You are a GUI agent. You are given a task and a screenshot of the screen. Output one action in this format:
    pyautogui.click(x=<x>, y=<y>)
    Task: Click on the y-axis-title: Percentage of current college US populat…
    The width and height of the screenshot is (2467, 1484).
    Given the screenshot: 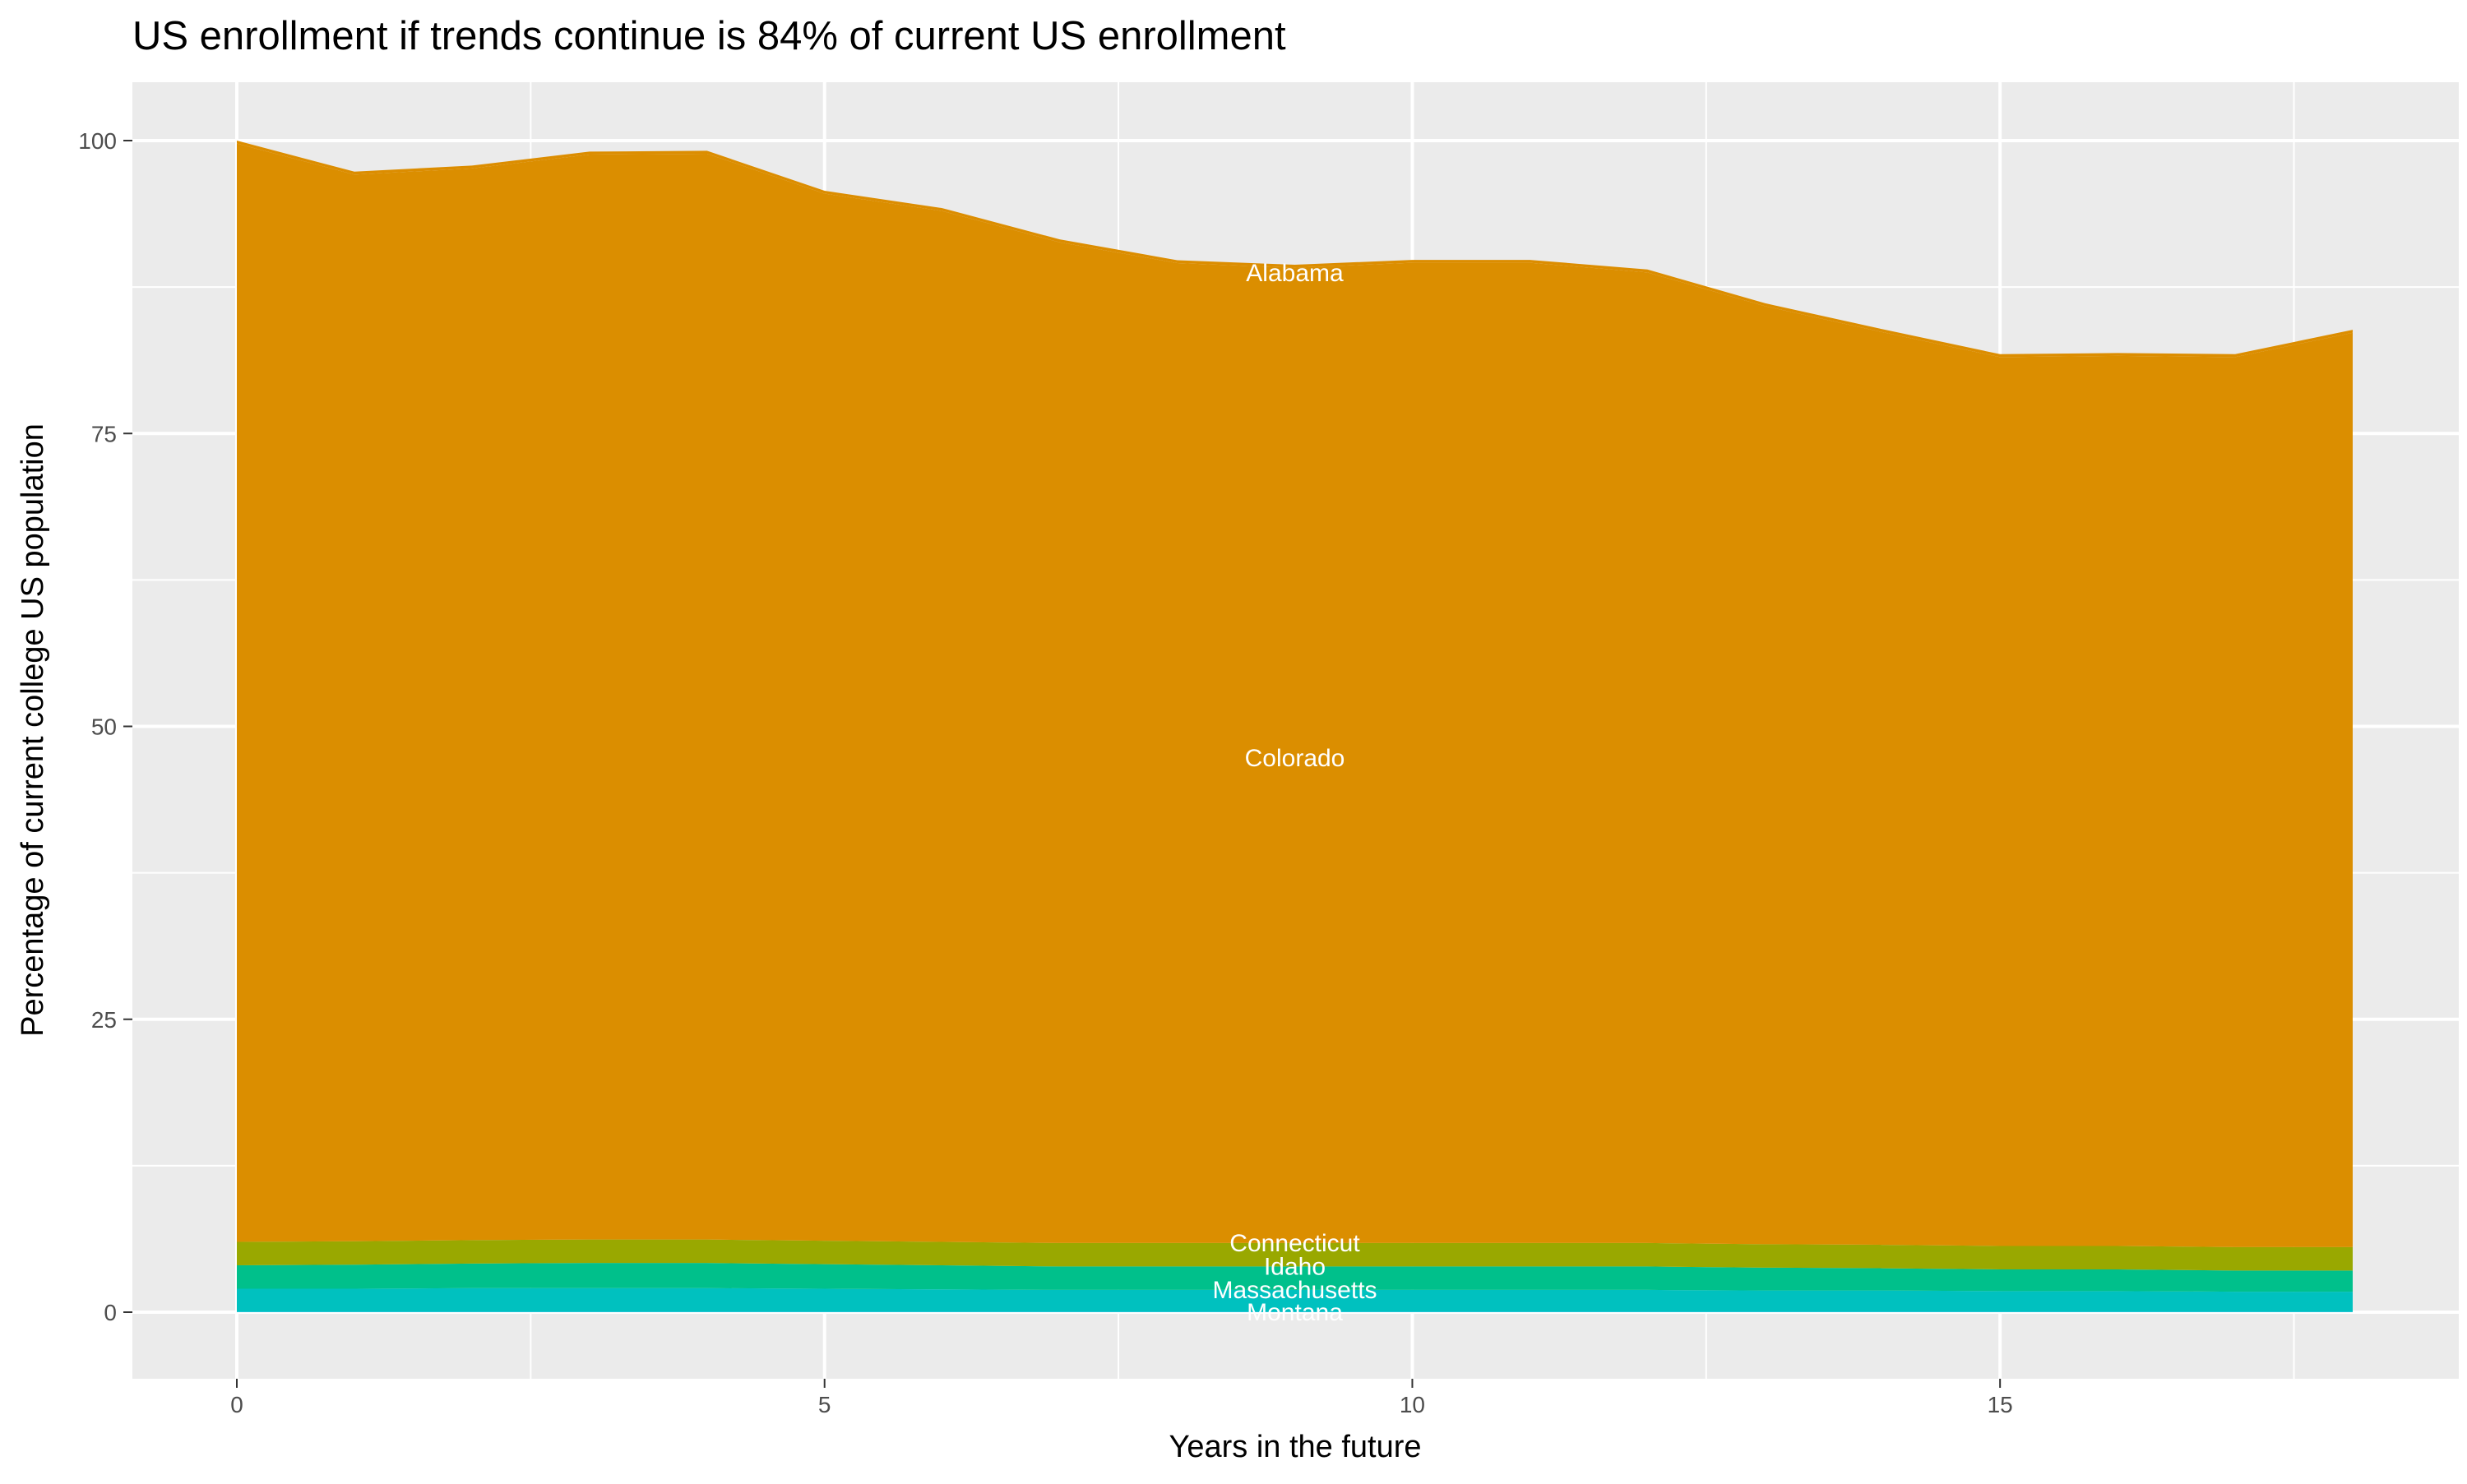 What is the action you would take?
    pyautogui.click(x=33, y=730)
    